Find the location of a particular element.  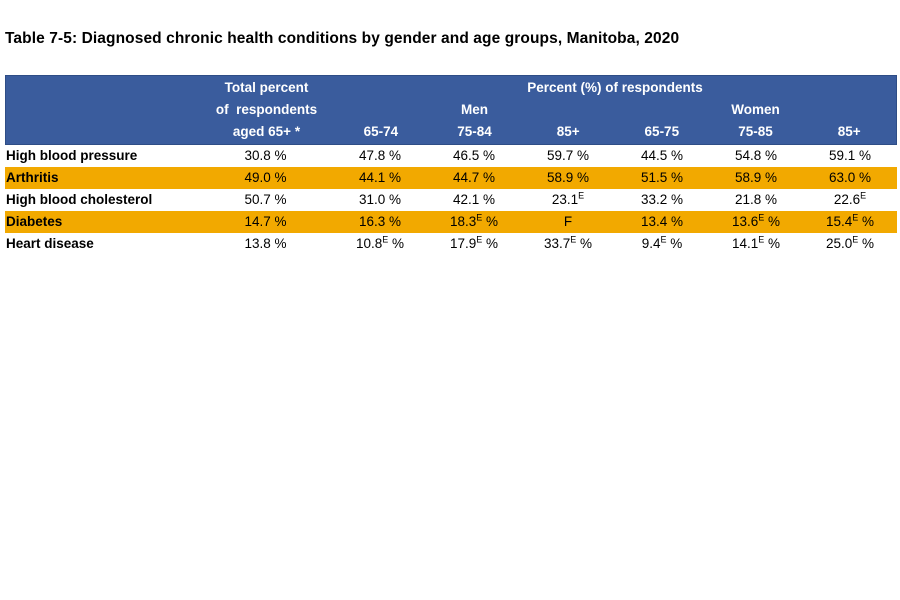

condition-label: Arthritis is located at coordinates (32, 177).